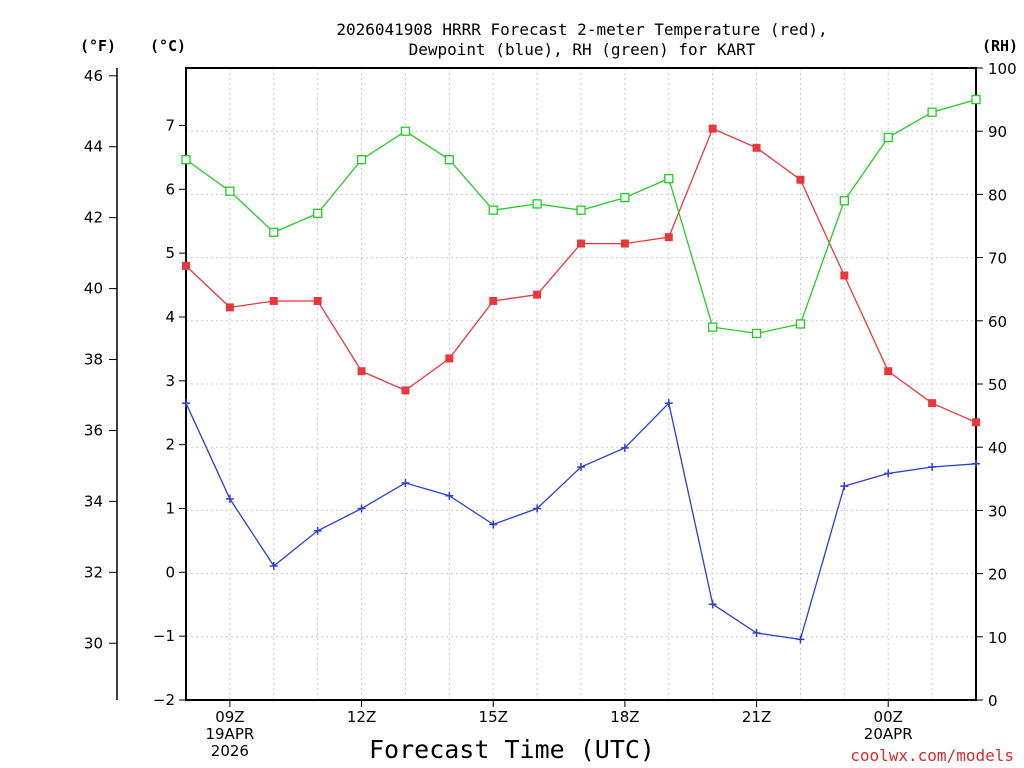 Image resolution: width=1024 pixels, height=768 pixels. Describe the element at coordinates (93, 76) in the screenshot. I see `fahrenheit-tick-label: 46` at that location.